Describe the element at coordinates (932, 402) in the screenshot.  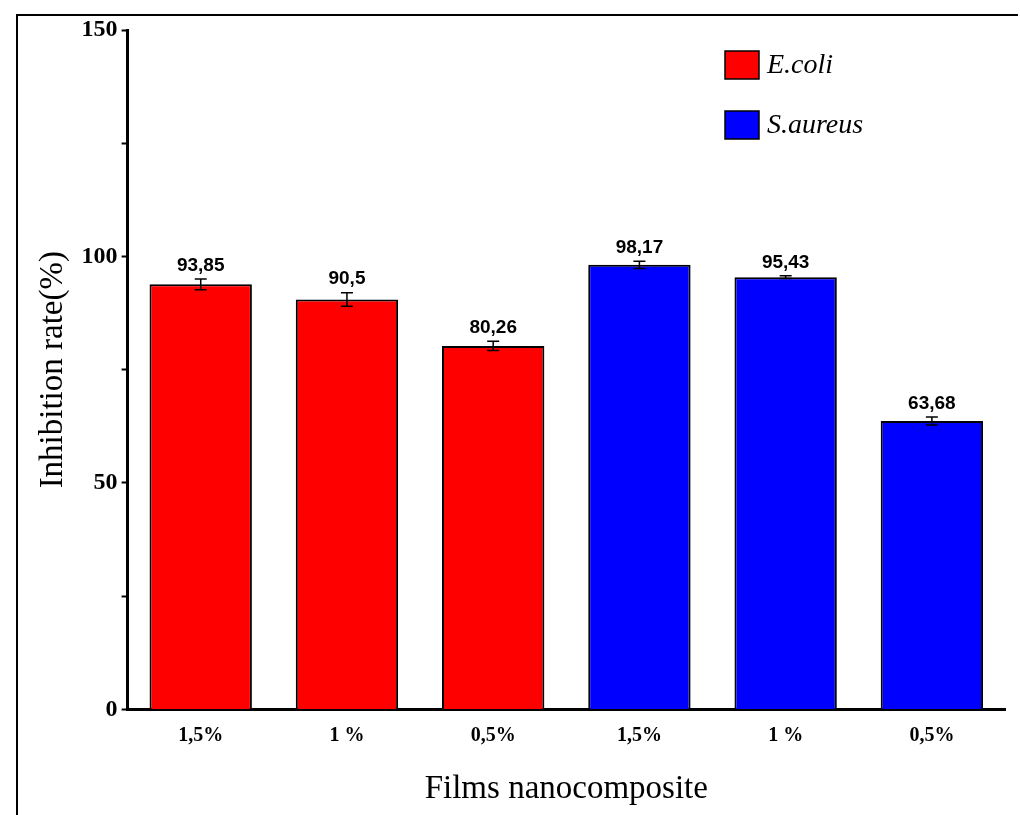
I see `data-label: 63,68` at that location.